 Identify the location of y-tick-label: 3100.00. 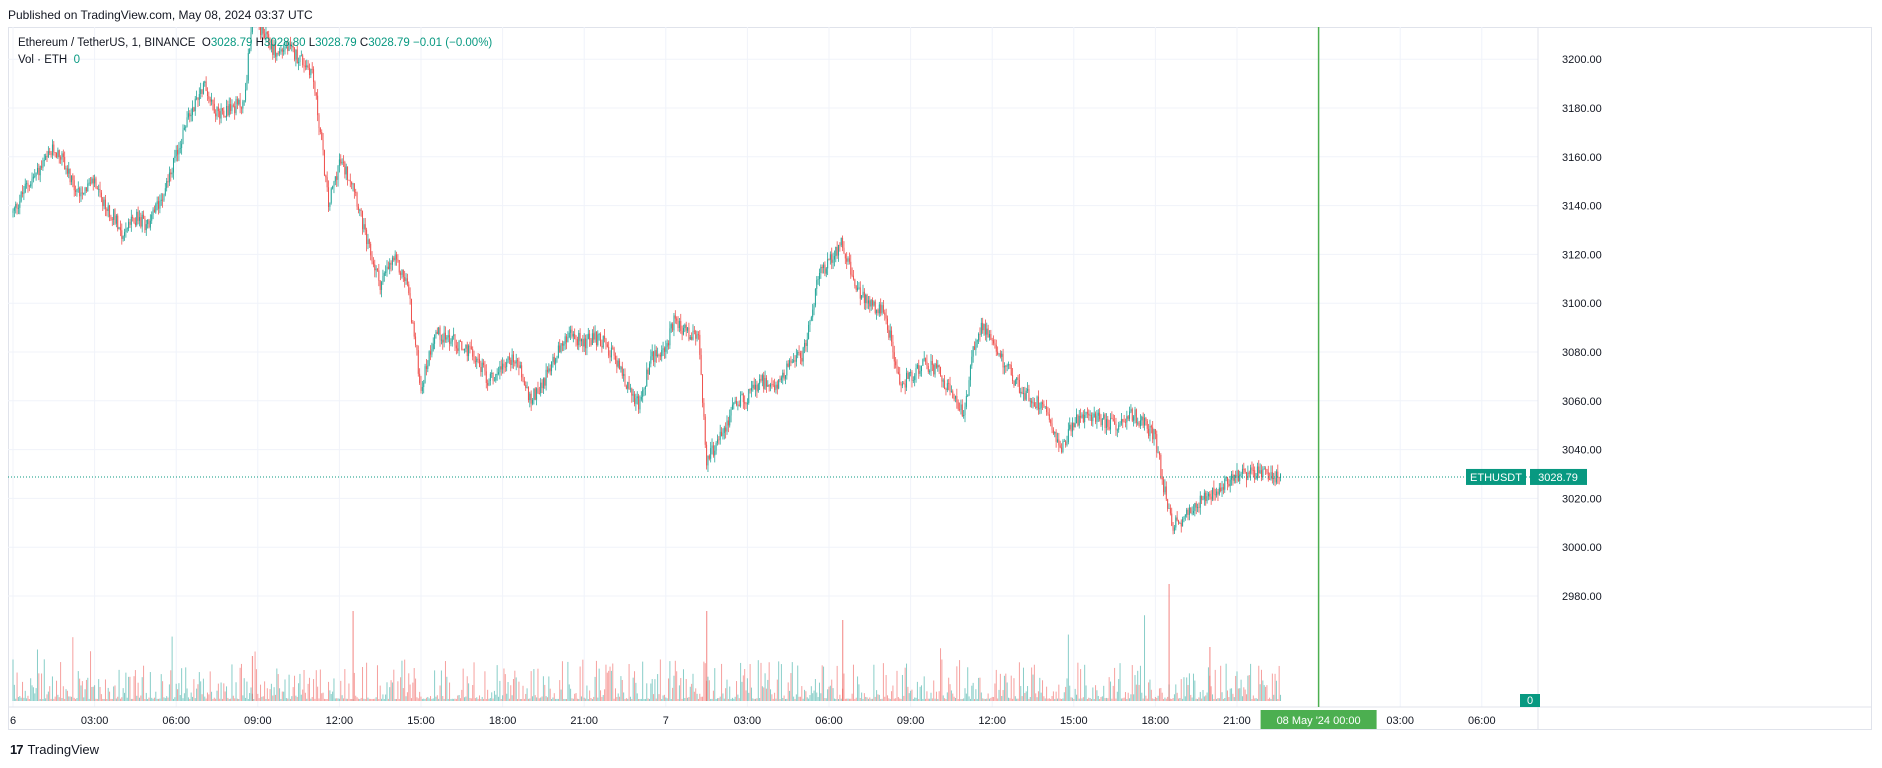
(1582, 304).